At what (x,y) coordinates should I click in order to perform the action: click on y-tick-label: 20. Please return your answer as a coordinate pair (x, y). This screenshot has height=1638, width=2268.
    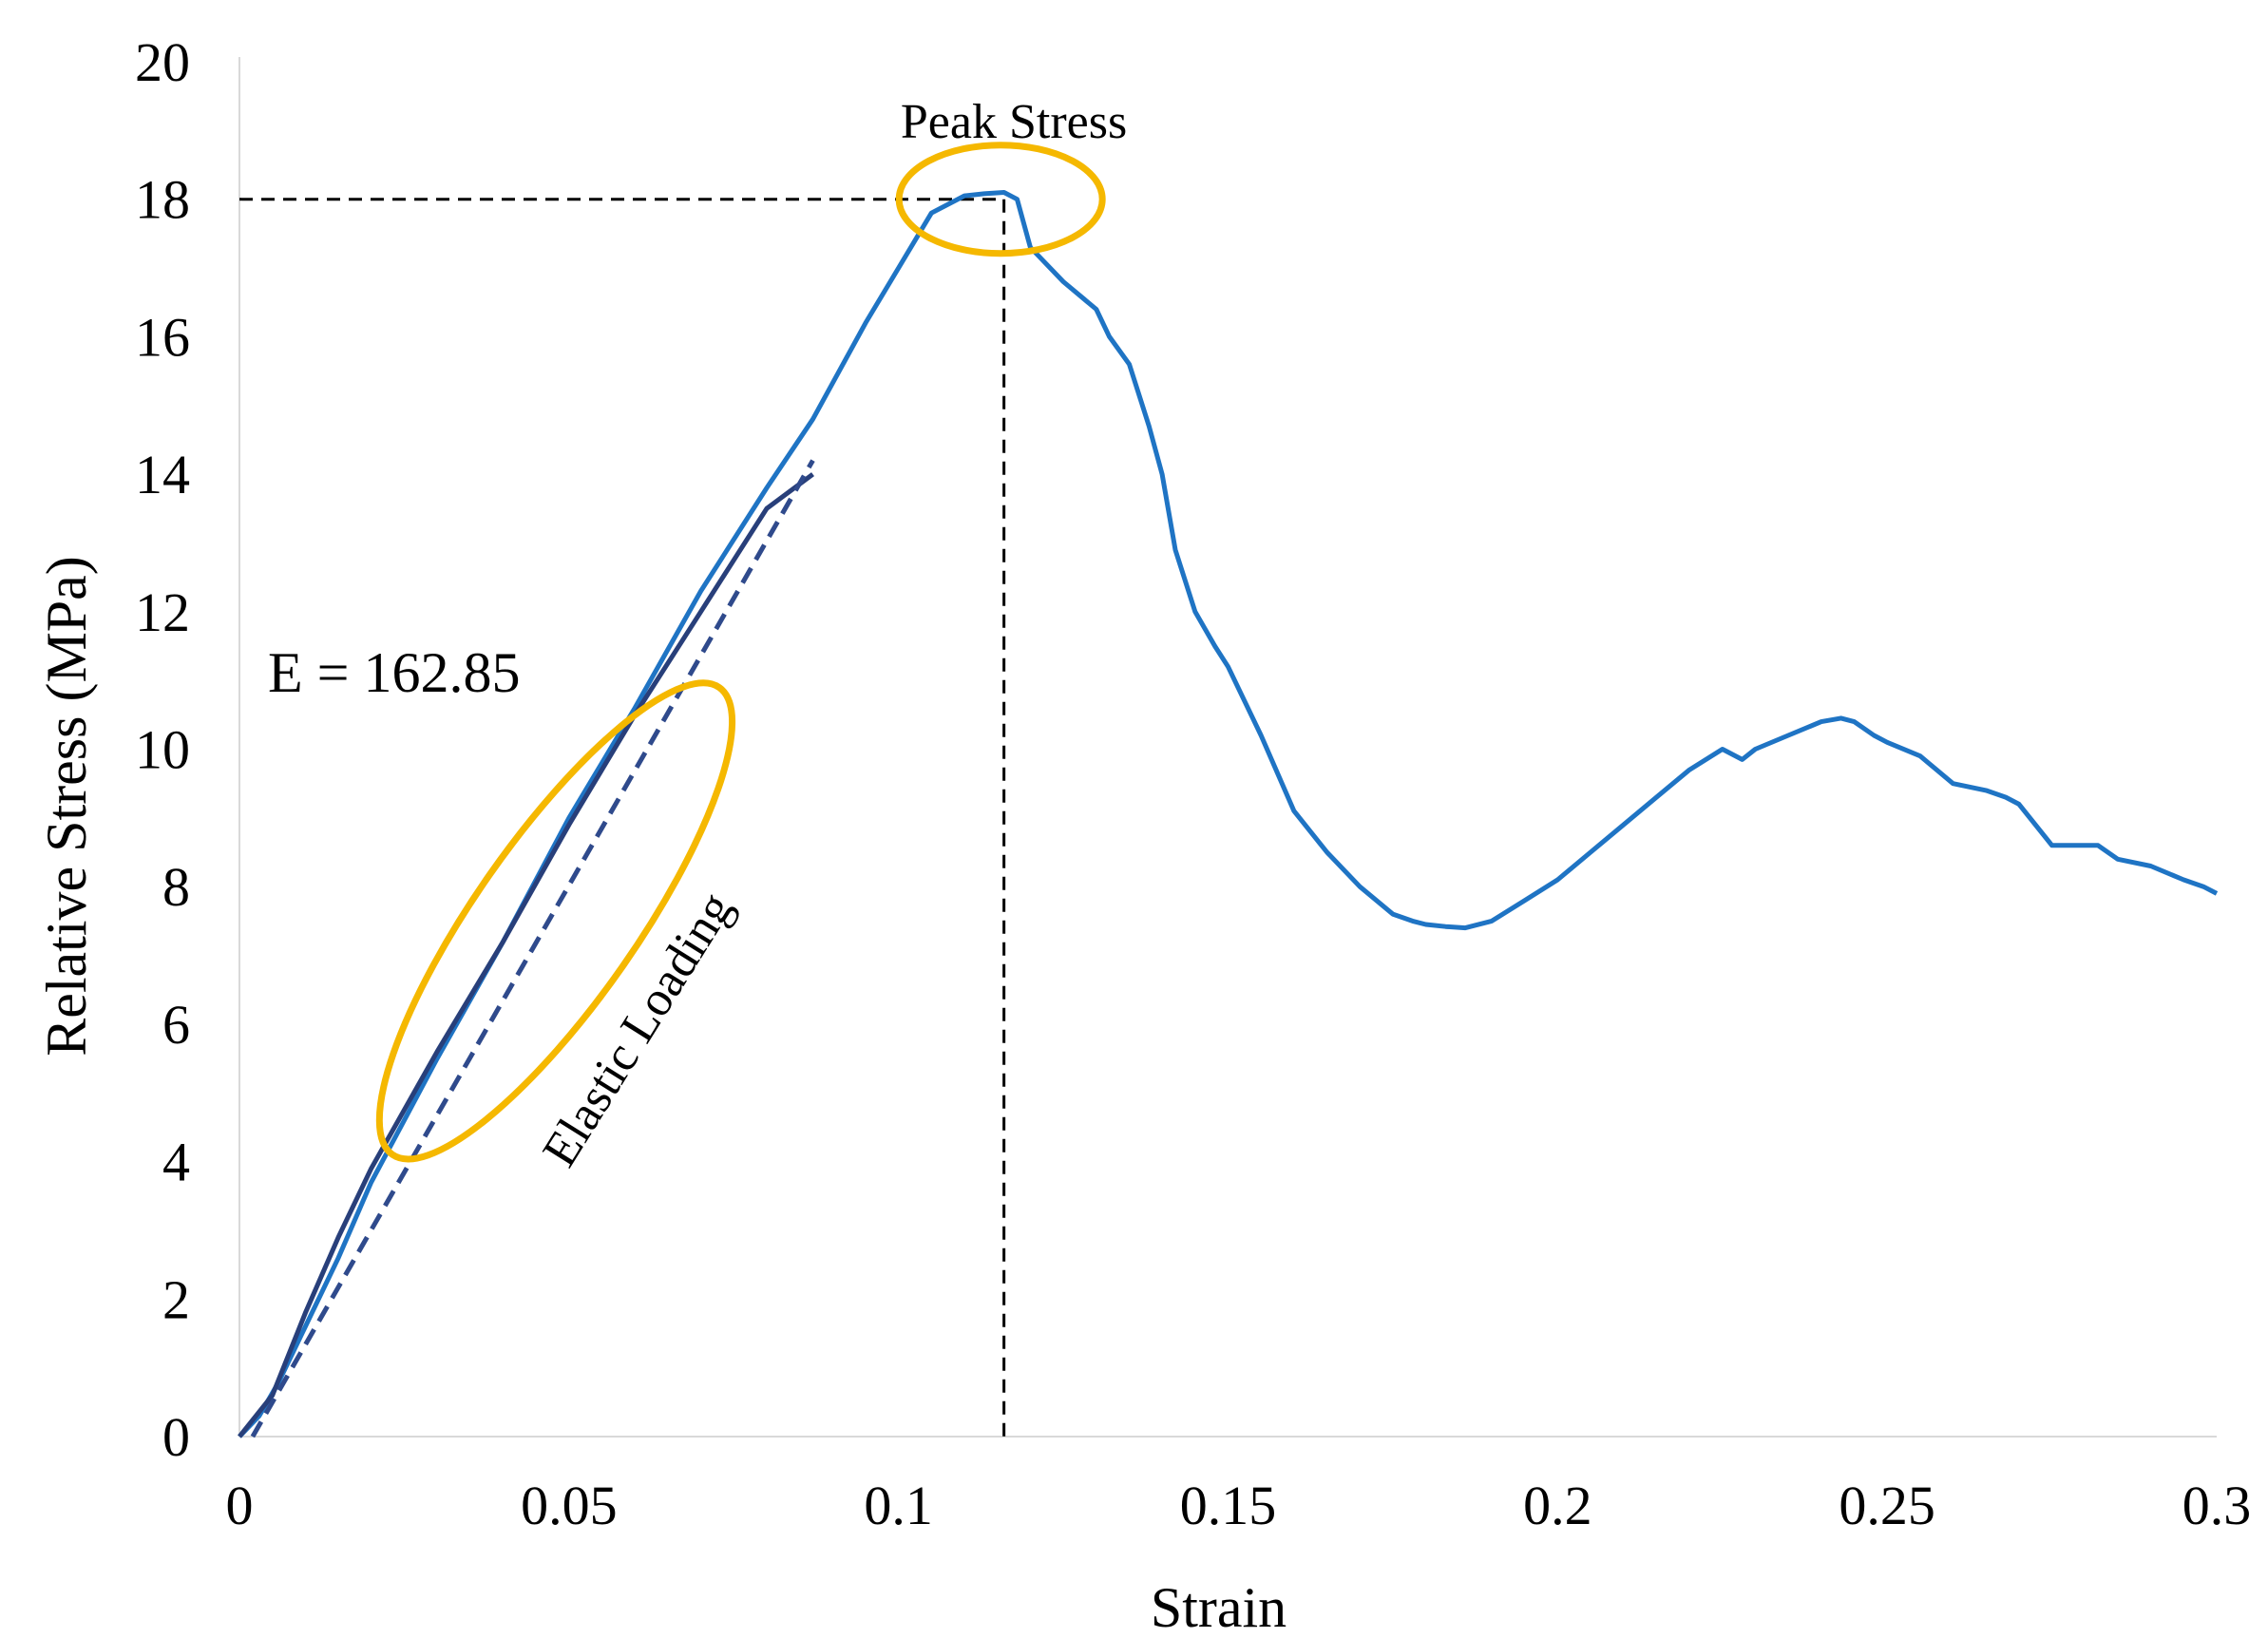
    Looking at the image, I should click on (162, 62).